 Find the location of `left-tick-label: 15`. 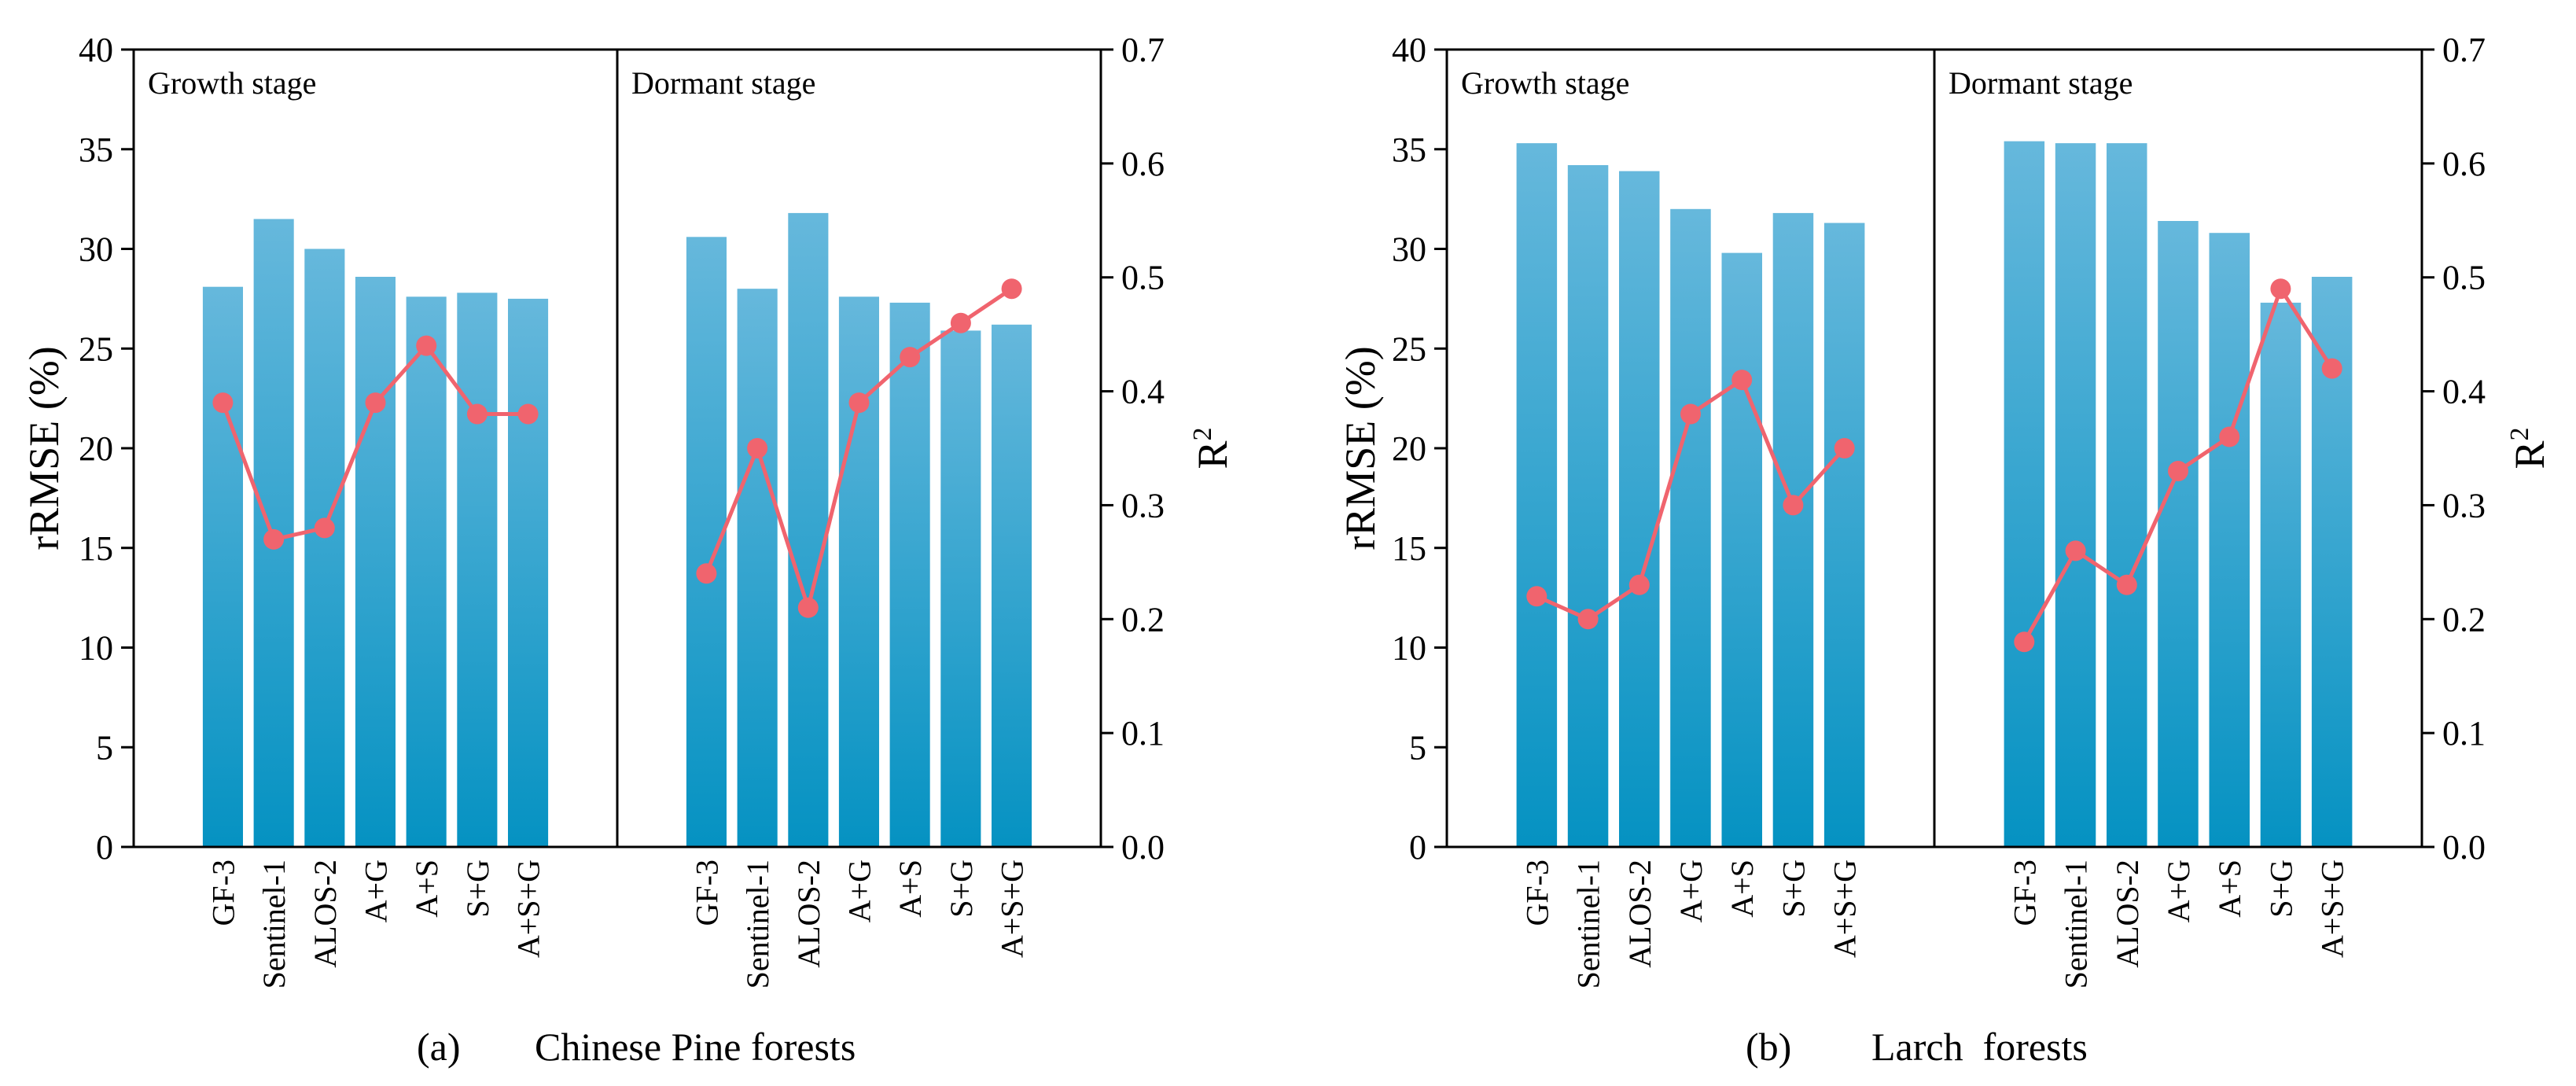

left-tick-label: 15 is located at coordinates (96, 548).